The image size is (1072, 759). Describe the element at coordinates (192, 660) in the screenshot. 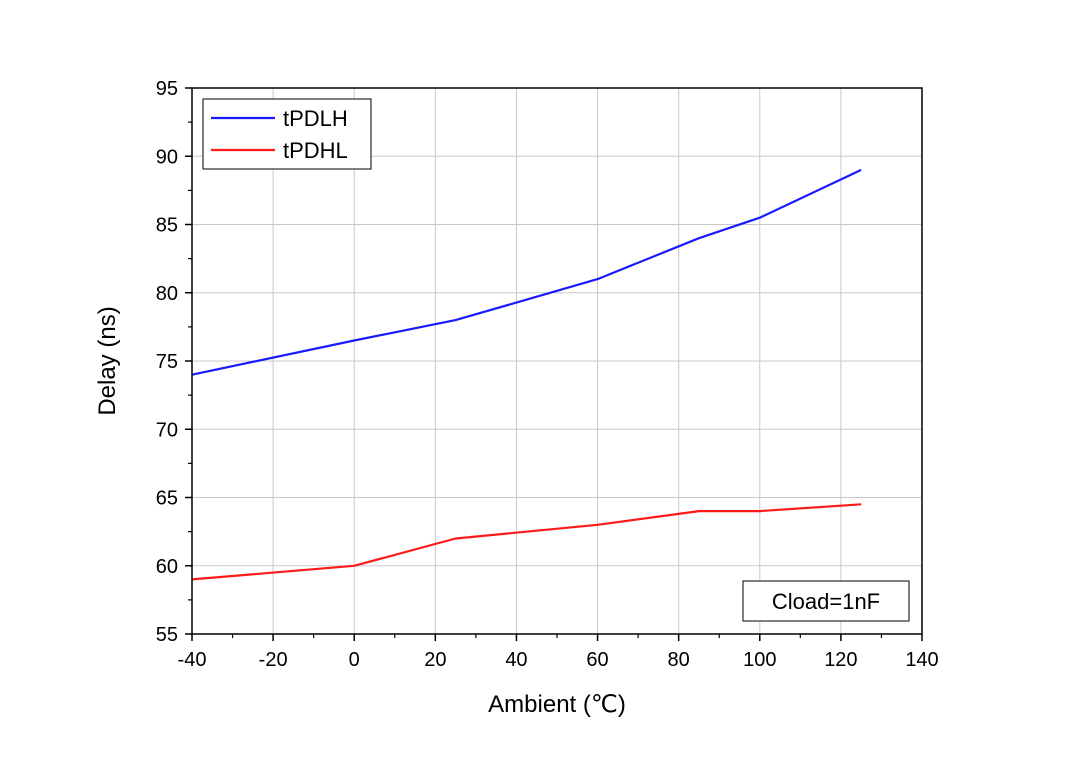

I see `x-tick-label: -40` at that location.